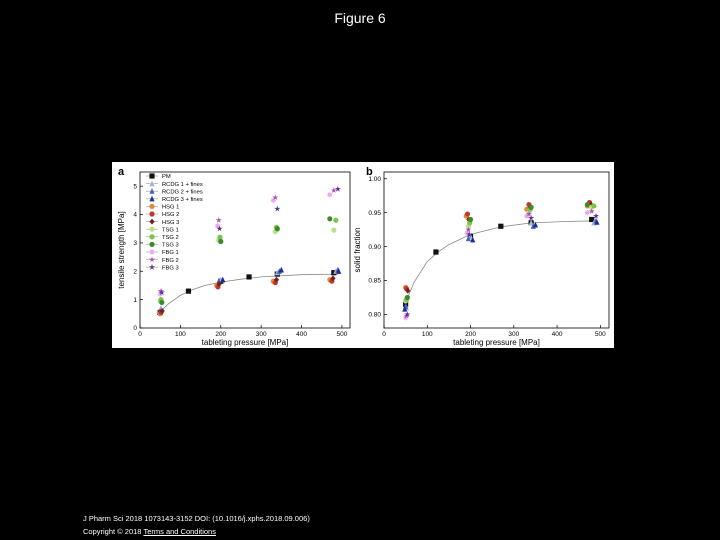 The width and height of the screenshot is (720, 540). Describe the element at coordinates (135, 215) in the screenshot. I see `y-tick-label: 4` at that location.